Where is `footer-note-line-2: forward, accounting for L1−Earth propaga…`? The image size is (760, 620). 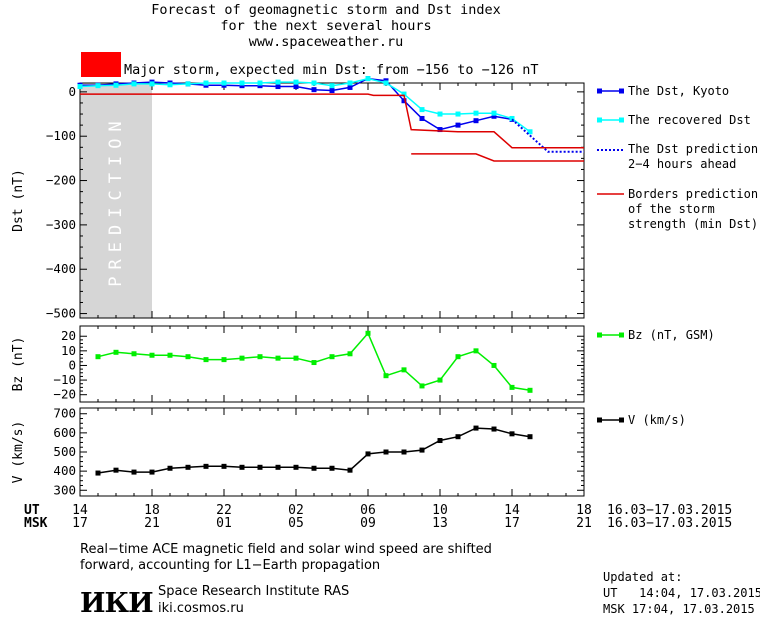
footer-note-line-2: forward, accounting for L1−Earth propaga… is located at coordinates (230, 565).